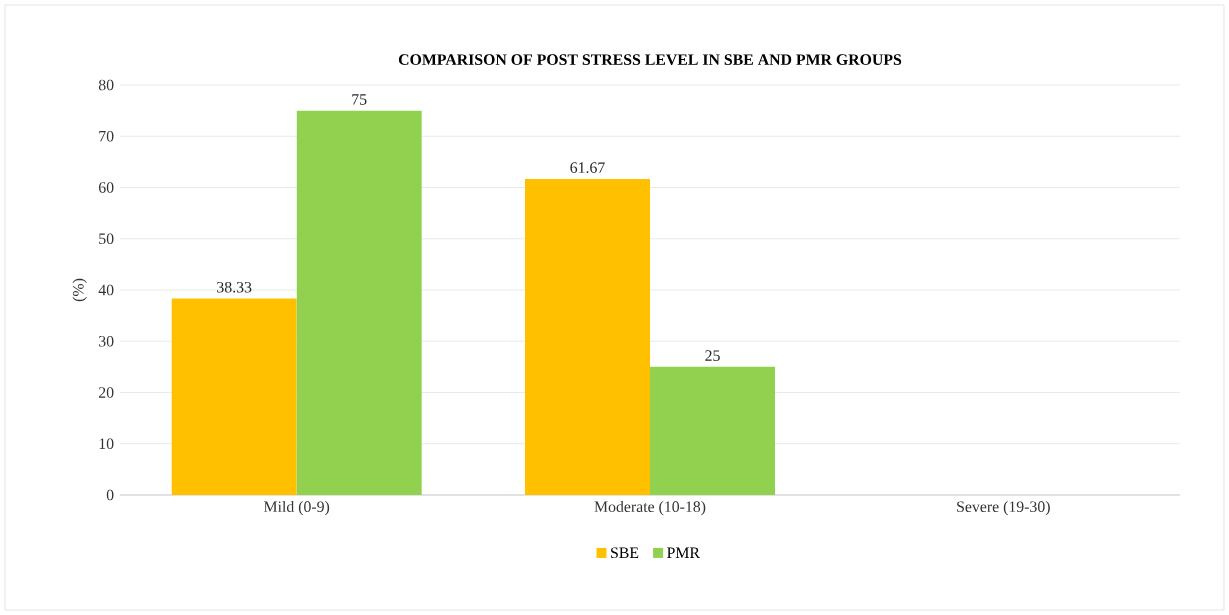  Describe the element at coordinates (650, 60) in the screenshot. I see `chart-title: COMPARISON OF POST STRESS LEVEL IN SBE AND PMR GROUPS` at that location.